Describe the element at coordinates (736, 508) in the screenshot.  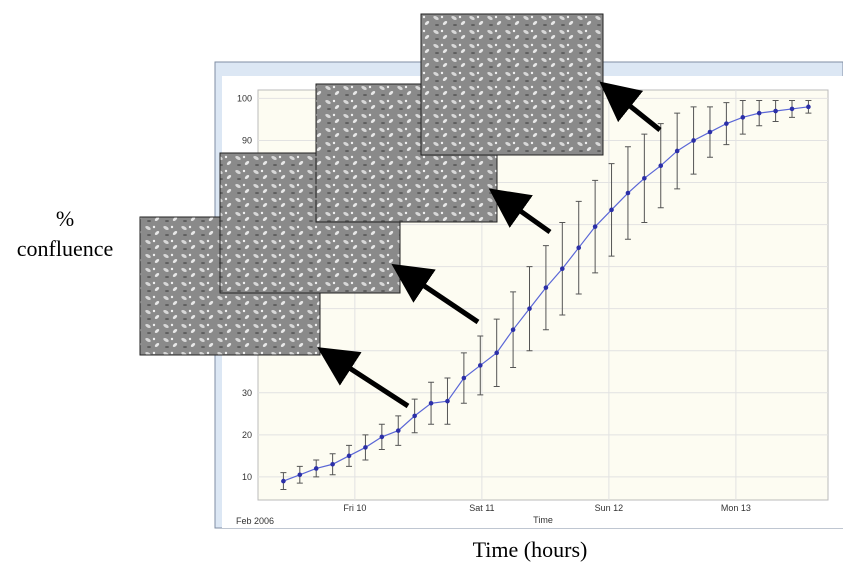
I see `x-tick-label: Mon 13` at that location.